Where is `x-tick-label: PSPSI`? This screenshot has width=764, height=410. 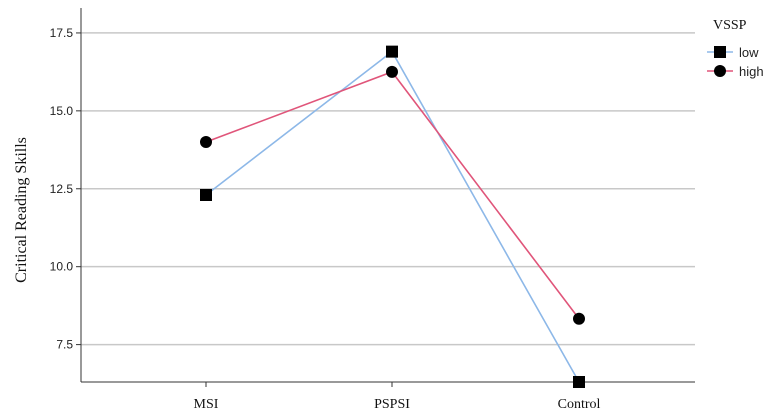 x-tick-label: PSPSI is located at coordinates (392, 403).